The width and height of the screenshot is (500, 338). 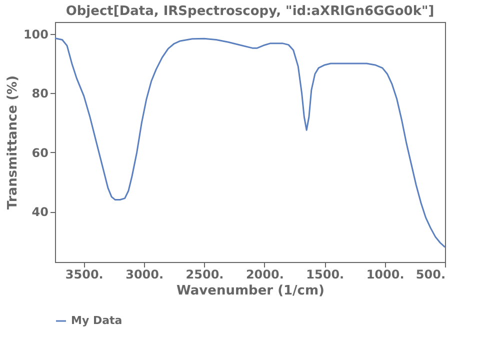 What do you see at coordinates (250, 11) in the screenshot?
I see `chart-title: Object[Data, IRSpectroscopy, "id:aXRlGn6GGo0k"]` at bounding box center [250, 11].